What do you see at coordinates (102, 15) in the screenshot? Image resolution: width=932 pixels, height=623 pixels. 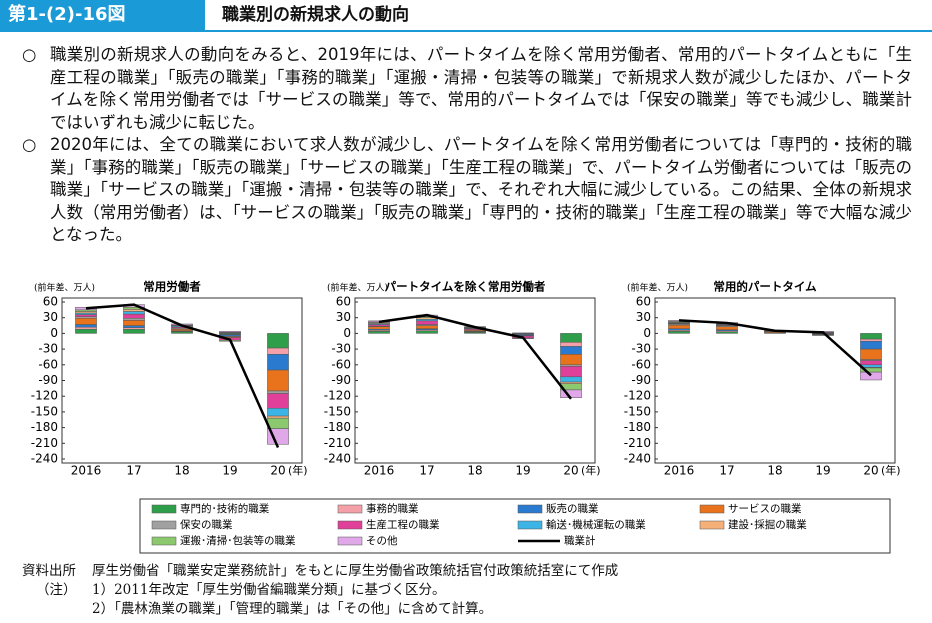 I see `figure-number: 第1-(2)-16図` at bounding box center [102, 15].